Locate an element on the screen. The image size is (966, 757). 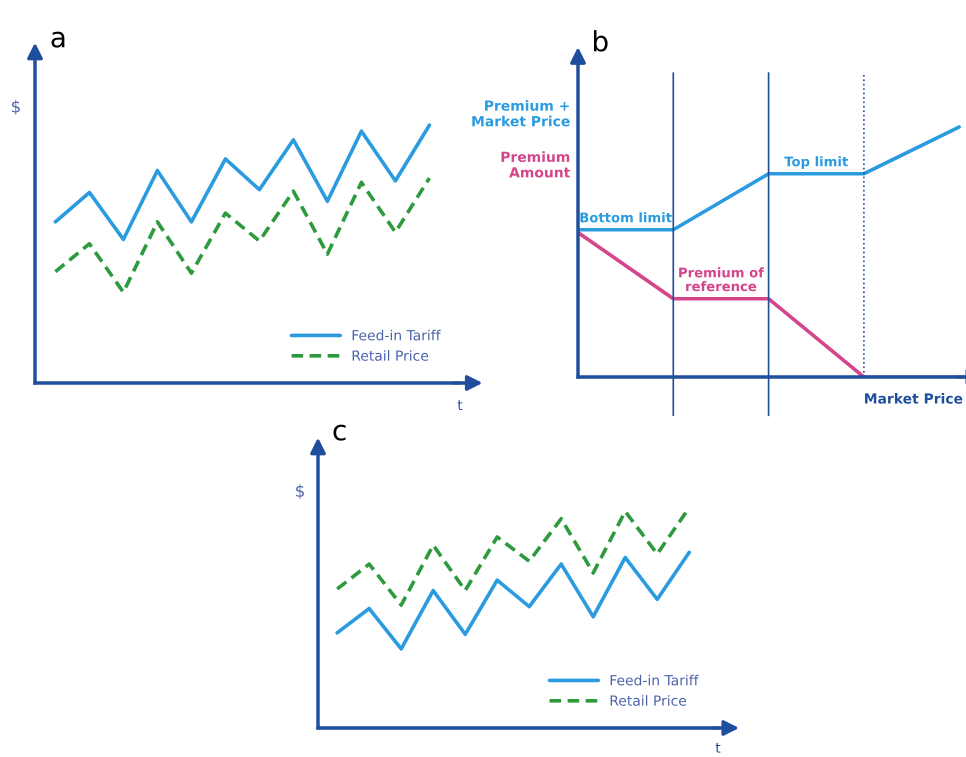
chart-title: c is located at coordinates (340, 432).